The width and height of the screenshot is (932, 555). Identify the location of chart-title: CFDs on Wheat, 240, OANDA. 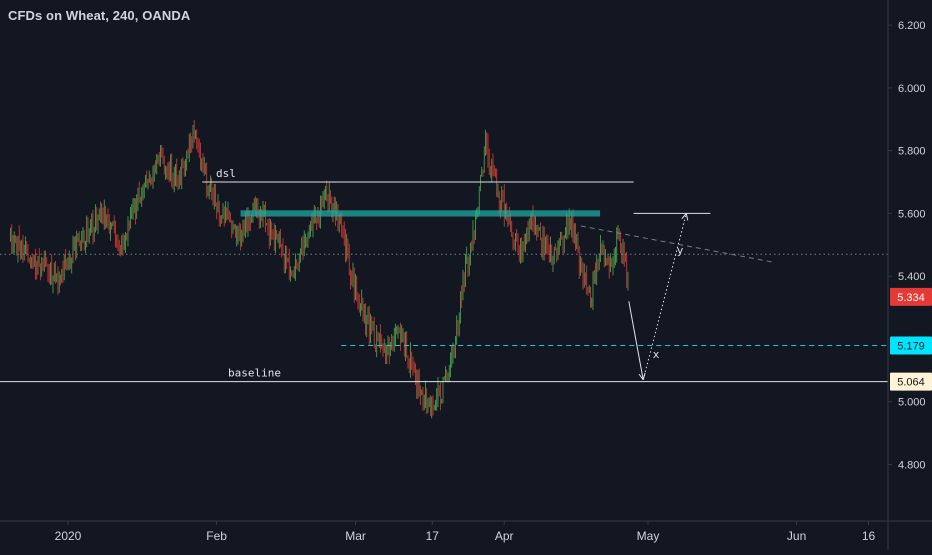
(99, 15).